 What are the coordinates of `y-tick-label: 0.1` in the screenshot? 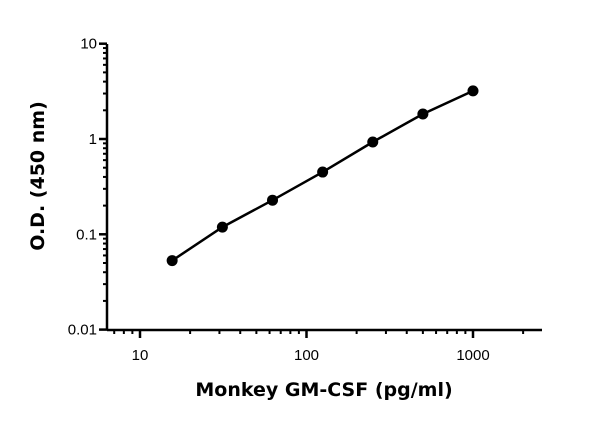 It's located at (86, 234).